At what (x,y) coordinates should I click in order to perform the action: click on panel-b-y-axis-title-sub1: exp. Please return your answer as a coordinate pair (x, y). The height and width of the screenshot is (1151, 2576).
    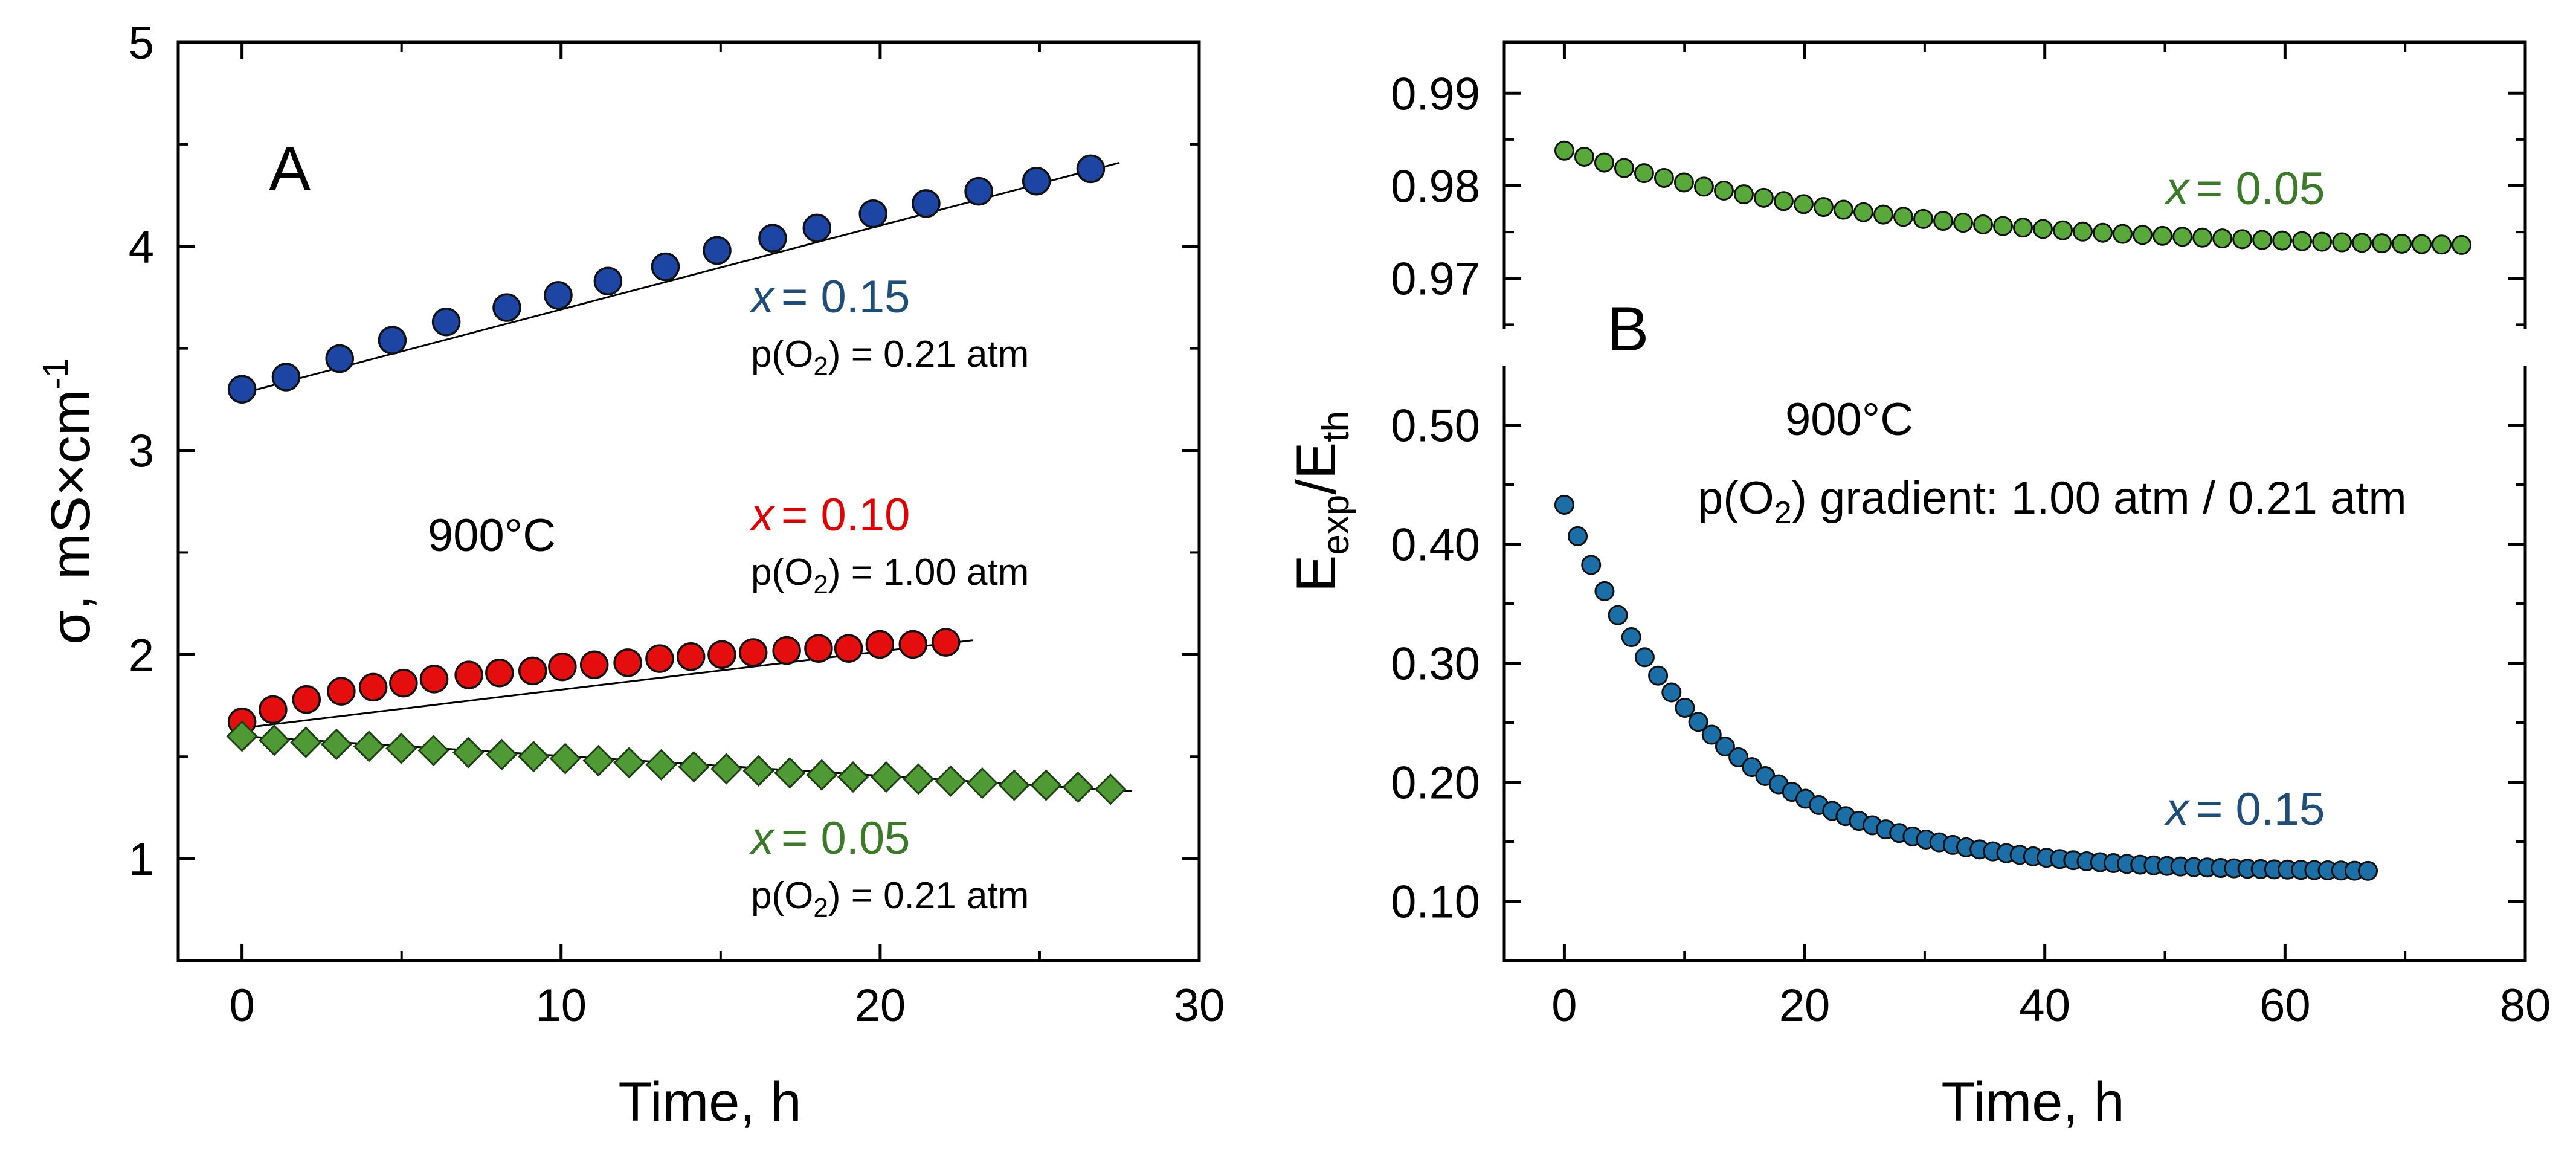
    Looking at the image, I should click on (1336, 525).